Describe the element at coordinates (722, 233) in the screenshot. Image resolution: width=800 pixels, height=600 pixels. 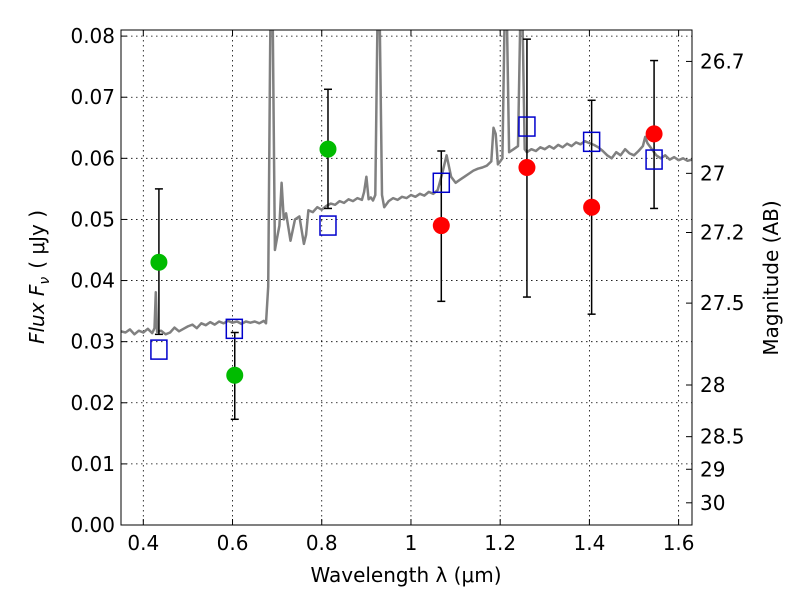
I see `magnitude-tick-label: 27.2` at that location.